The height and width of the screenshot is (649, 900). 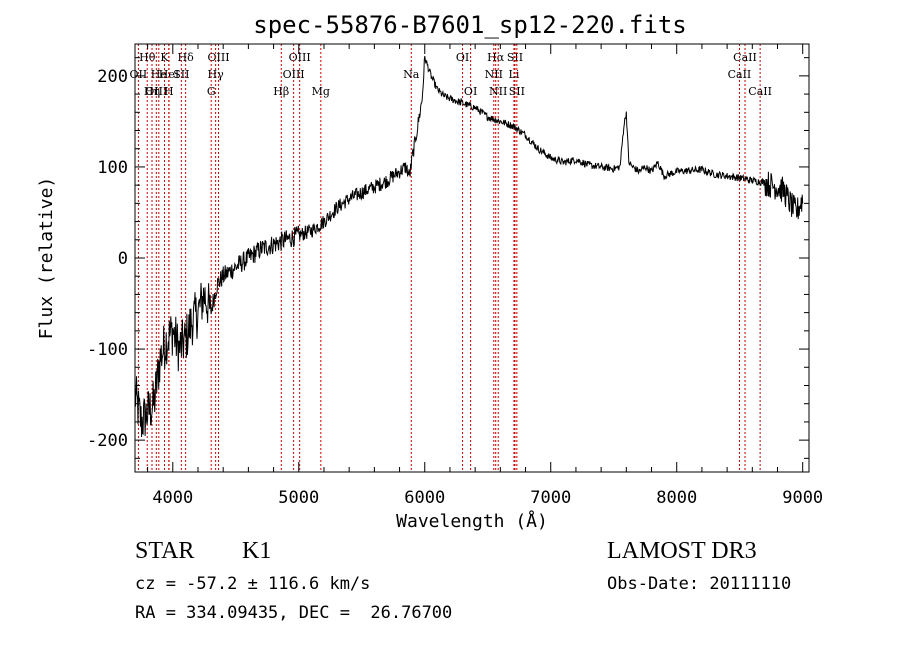 What do you see at coordinates (159, 74) in the screenshot?
I see `line-label-3: He` at bounding box center [159, 74].